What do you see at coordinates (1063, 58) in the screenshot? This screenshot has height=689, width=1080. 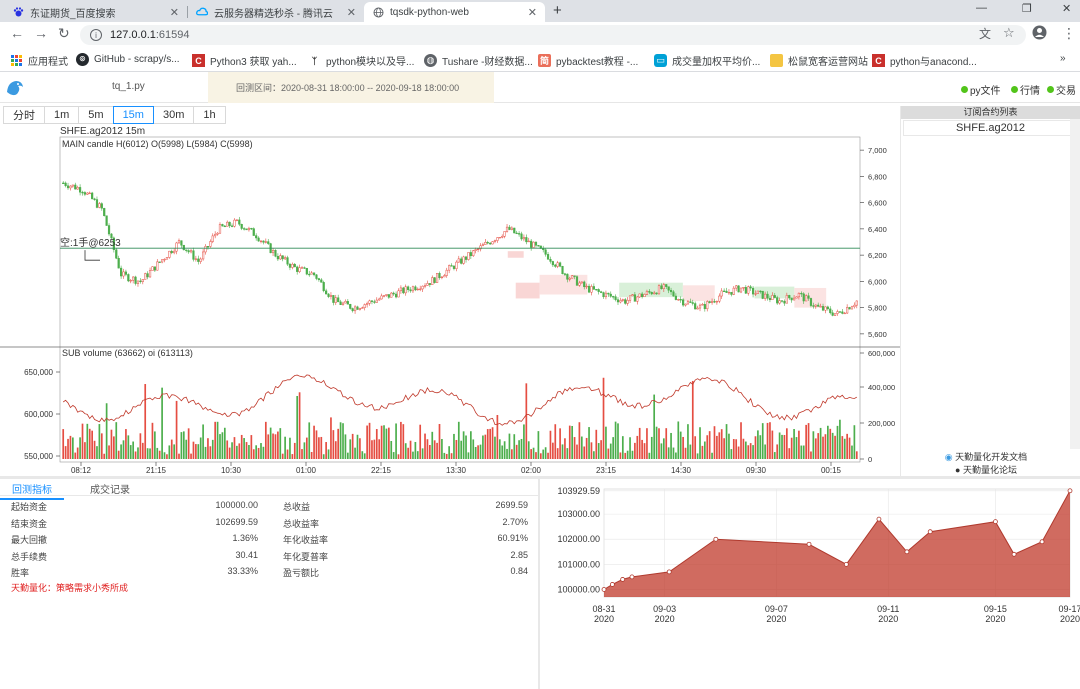 I see `bookmarks-more-button: »` at bounding box center [1063, 58].